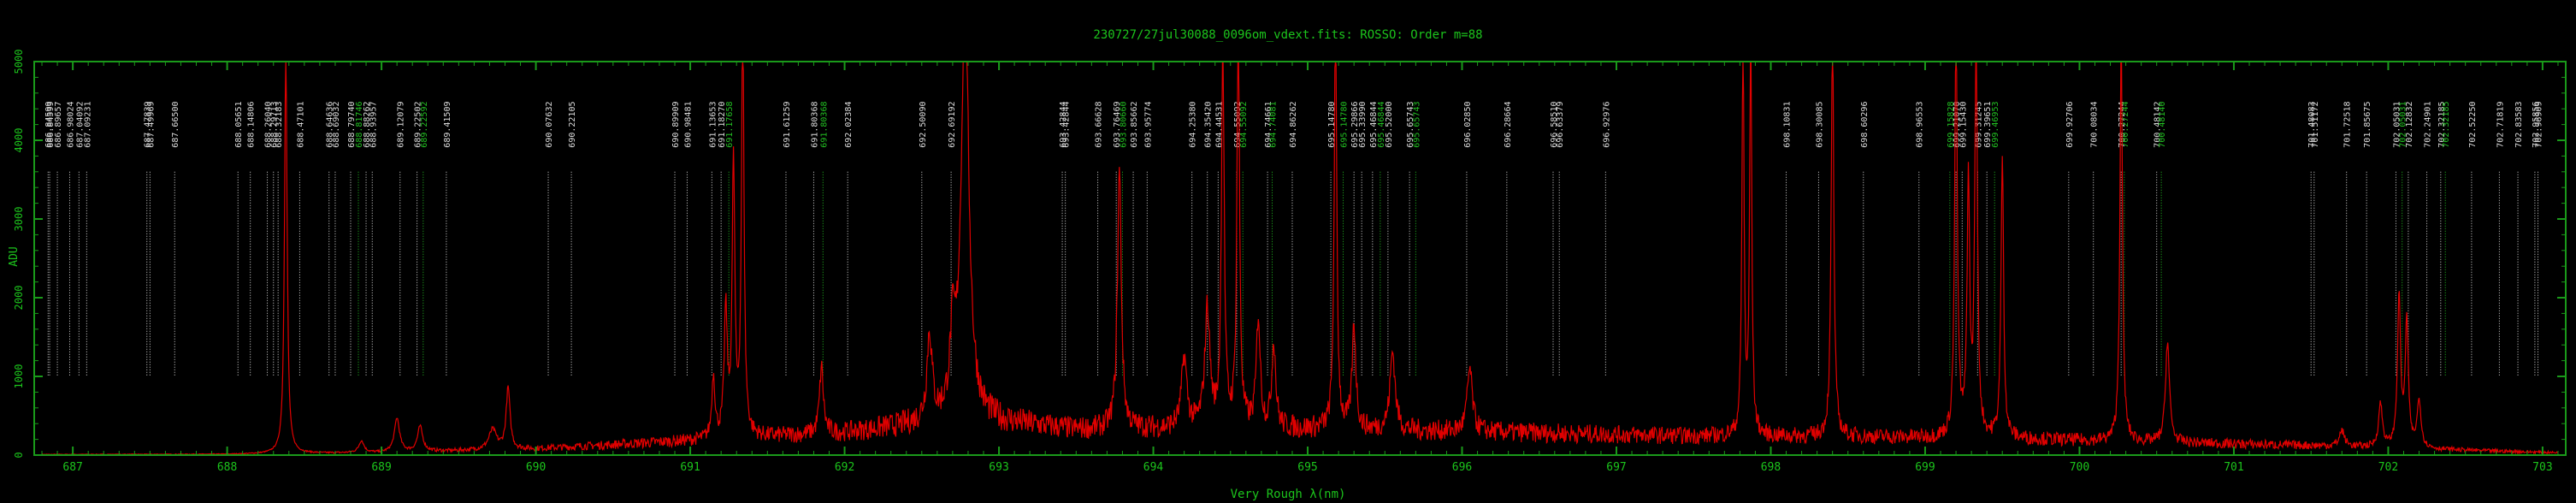 Image resolution: width=2576 pixels, height=503 pixels. Describe the element at coordinates (367, 125) in the screenshot. I see `line-id-label: 688.88262` at that location.